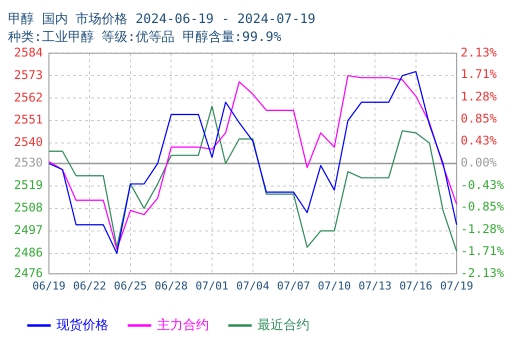 This screenshot has width=520, height=350. I want to click on y2-tick-label: 2.13%, so click(479, 52).